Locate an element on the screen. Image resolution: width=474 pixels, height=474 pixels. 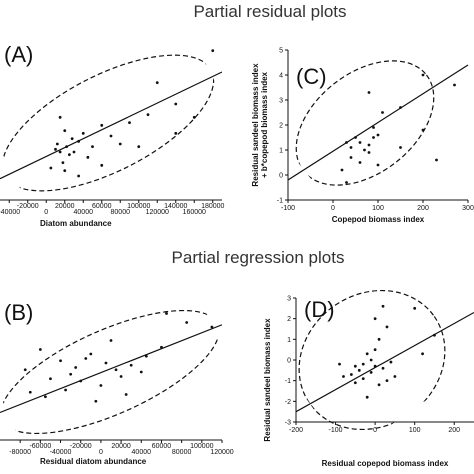
y-tick-label: 5 is located at coordinates (281, 51).